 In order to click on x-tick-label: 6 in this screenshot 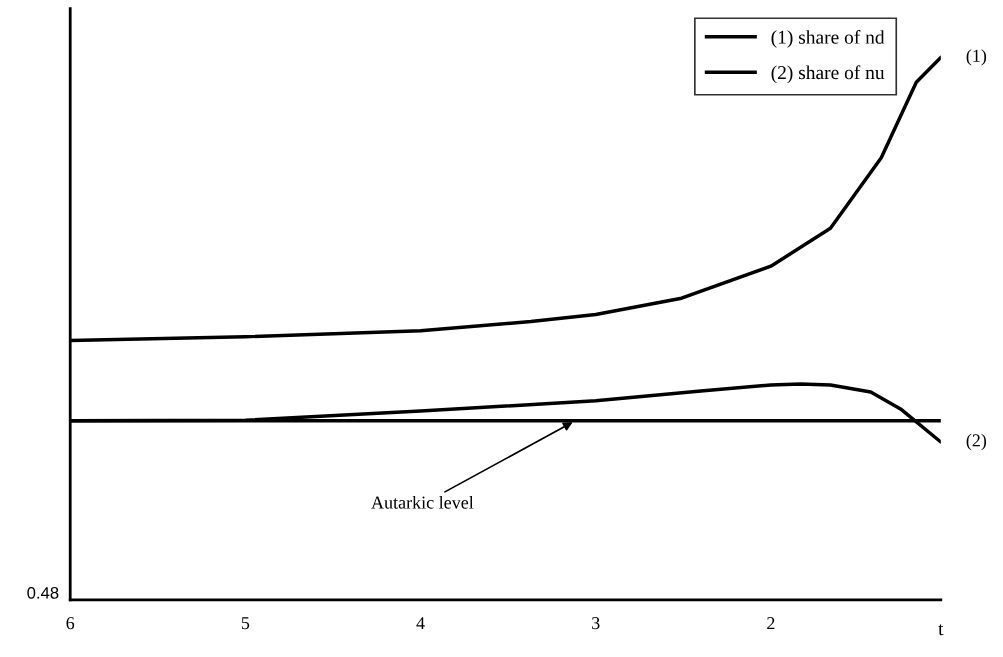, I will do `click(70, 623)`.